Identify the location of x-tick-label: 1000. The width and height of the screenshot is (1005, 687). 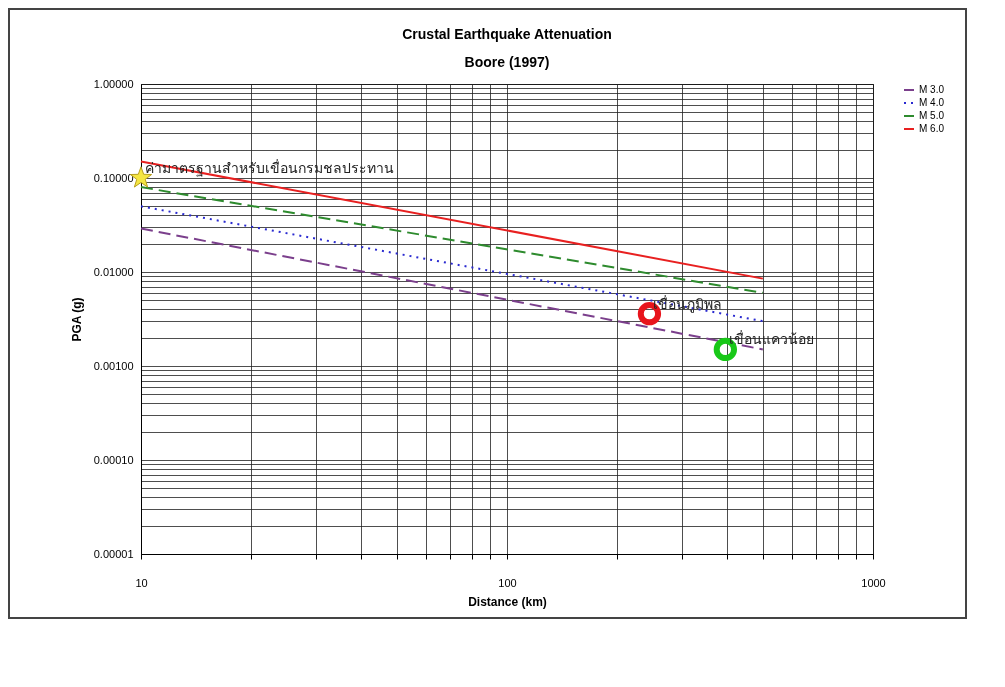
(873, 582).